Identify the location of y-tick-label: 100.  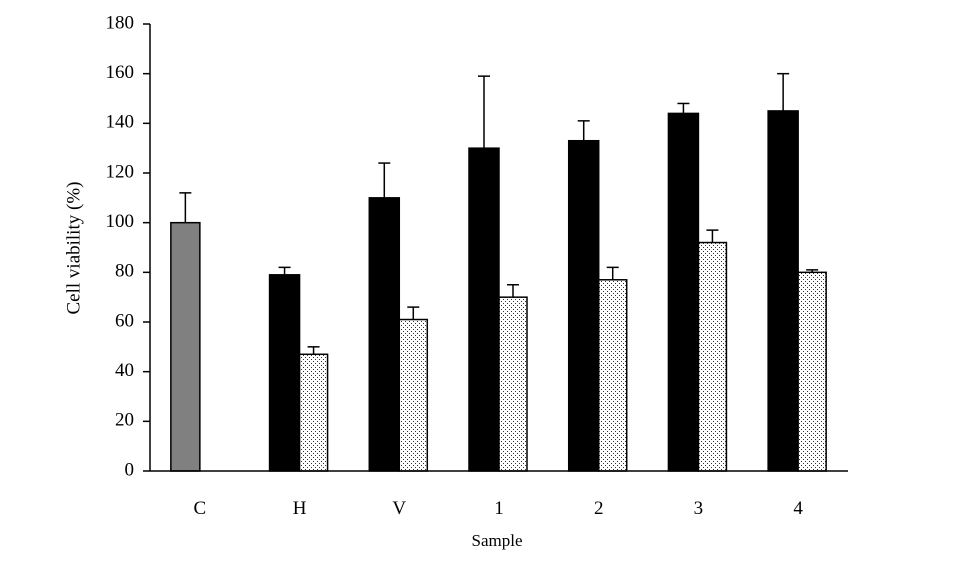
(120, 221).